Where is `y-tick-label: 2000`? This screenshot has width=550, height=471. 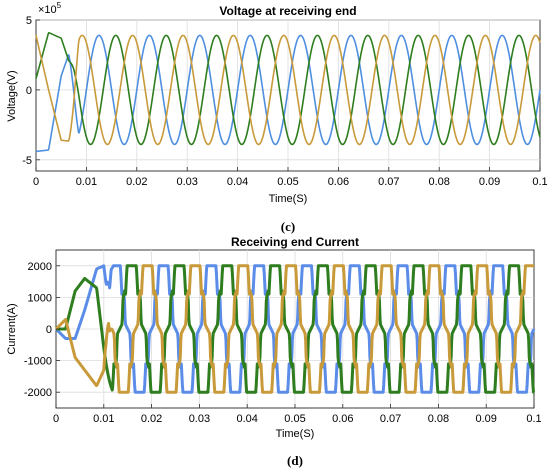 y-tick-label: 2000 is located at coordinates (40, 267).